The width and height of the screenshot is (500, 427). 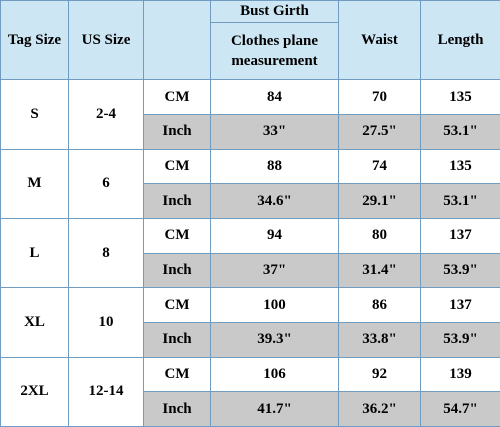 What do you see at coordinates (274, 409) in the screenshot?
I see `bust-cell: 41.7"` at bounding box center [274, 409].